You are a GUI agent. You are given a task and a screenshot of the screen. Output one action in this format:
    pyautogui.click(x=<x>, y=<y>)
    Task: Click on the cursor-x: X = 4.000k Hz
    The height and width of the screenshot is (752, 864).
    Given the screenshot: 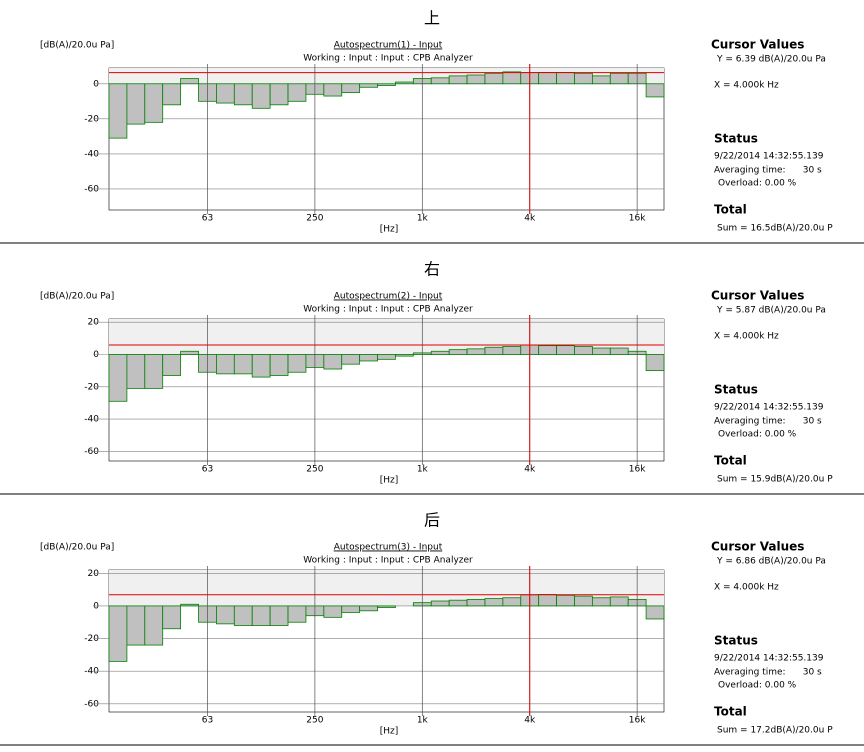 What is the action you would take?
    pyautogui.click(x=746, y=337)
    